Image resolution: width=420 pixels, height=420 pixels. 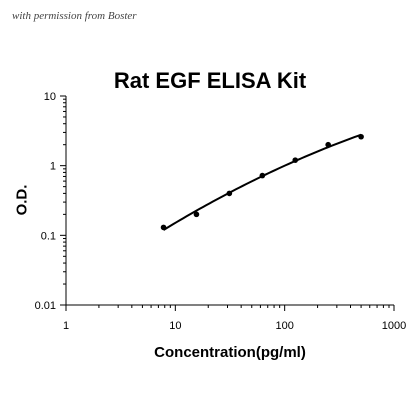 I want to click on y-tick-label: 10, so click(x=50, y=97).